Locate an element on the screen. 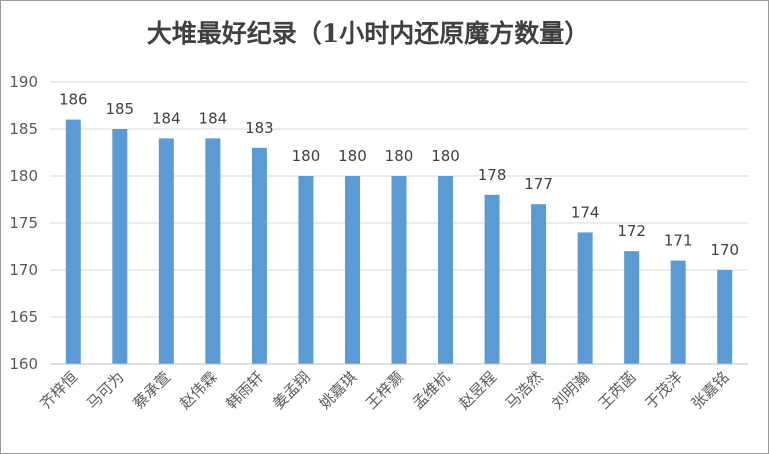 Image resolution: width=769 pixels, height=454 pixels. x-tick-label: 马浩然 is located at coordinates (524, 390).